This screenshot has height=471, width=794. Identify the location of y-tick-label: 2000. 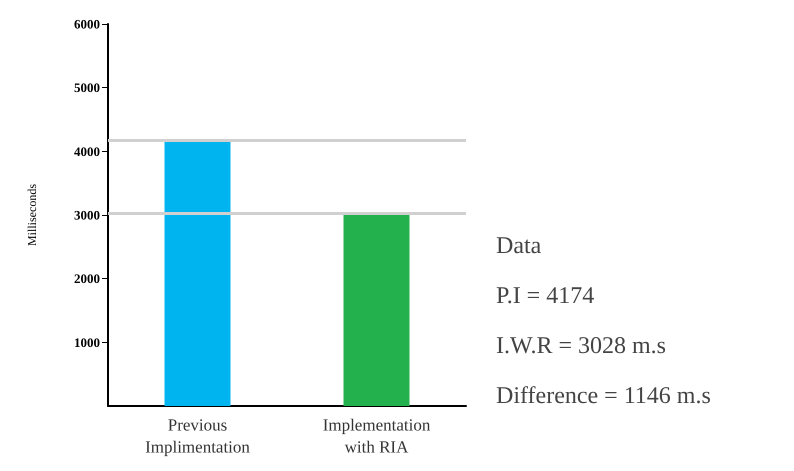
(87, 278).